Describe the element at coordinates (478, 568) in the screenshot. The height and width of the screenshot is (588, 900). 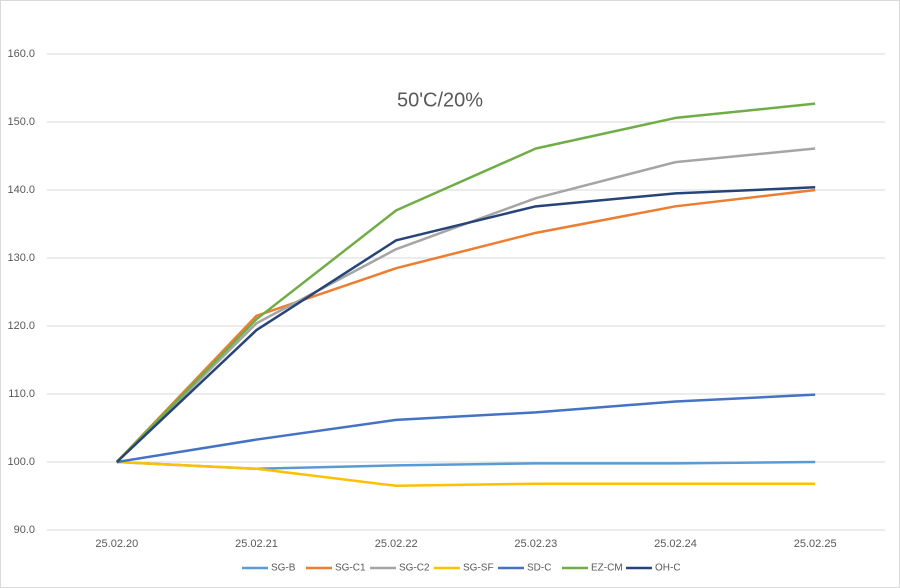
I see `legend-label: SG-SF` at that location.